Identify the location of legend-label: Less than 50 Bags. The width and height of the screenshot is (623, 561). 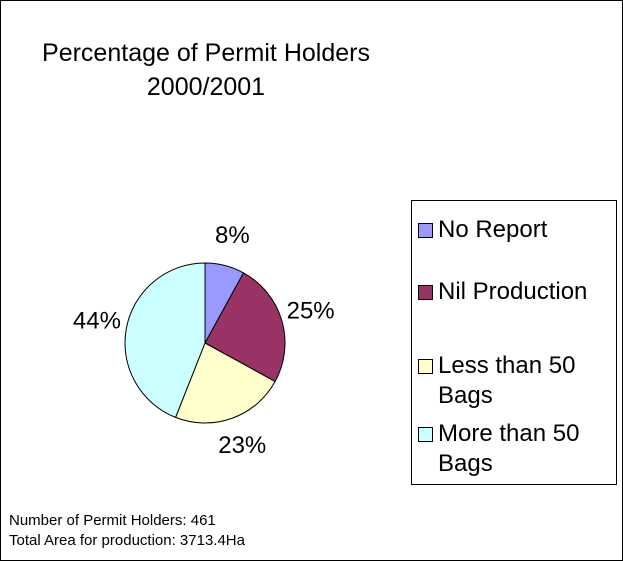
(507, 380).